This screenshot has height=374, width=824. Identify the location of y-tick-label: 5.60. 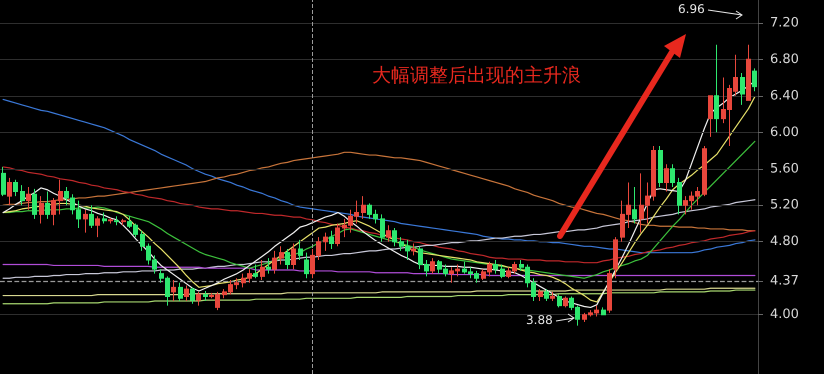
(784, 168).